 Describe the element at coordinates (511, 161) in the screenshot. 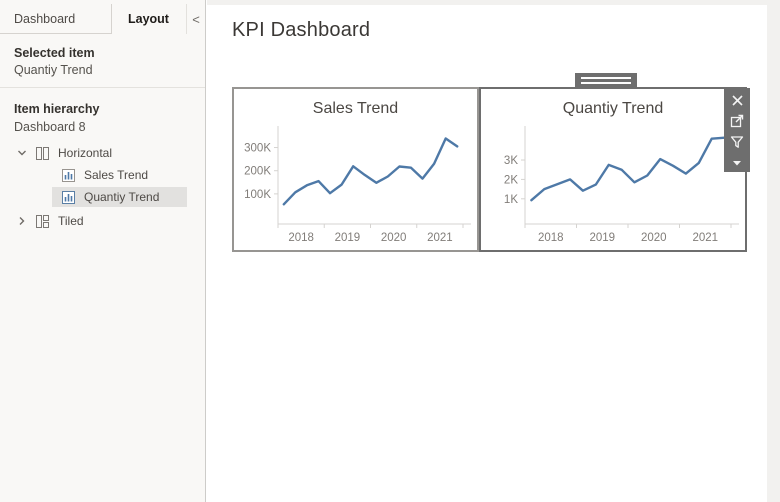

I see `svg-text: 3K` at that location.